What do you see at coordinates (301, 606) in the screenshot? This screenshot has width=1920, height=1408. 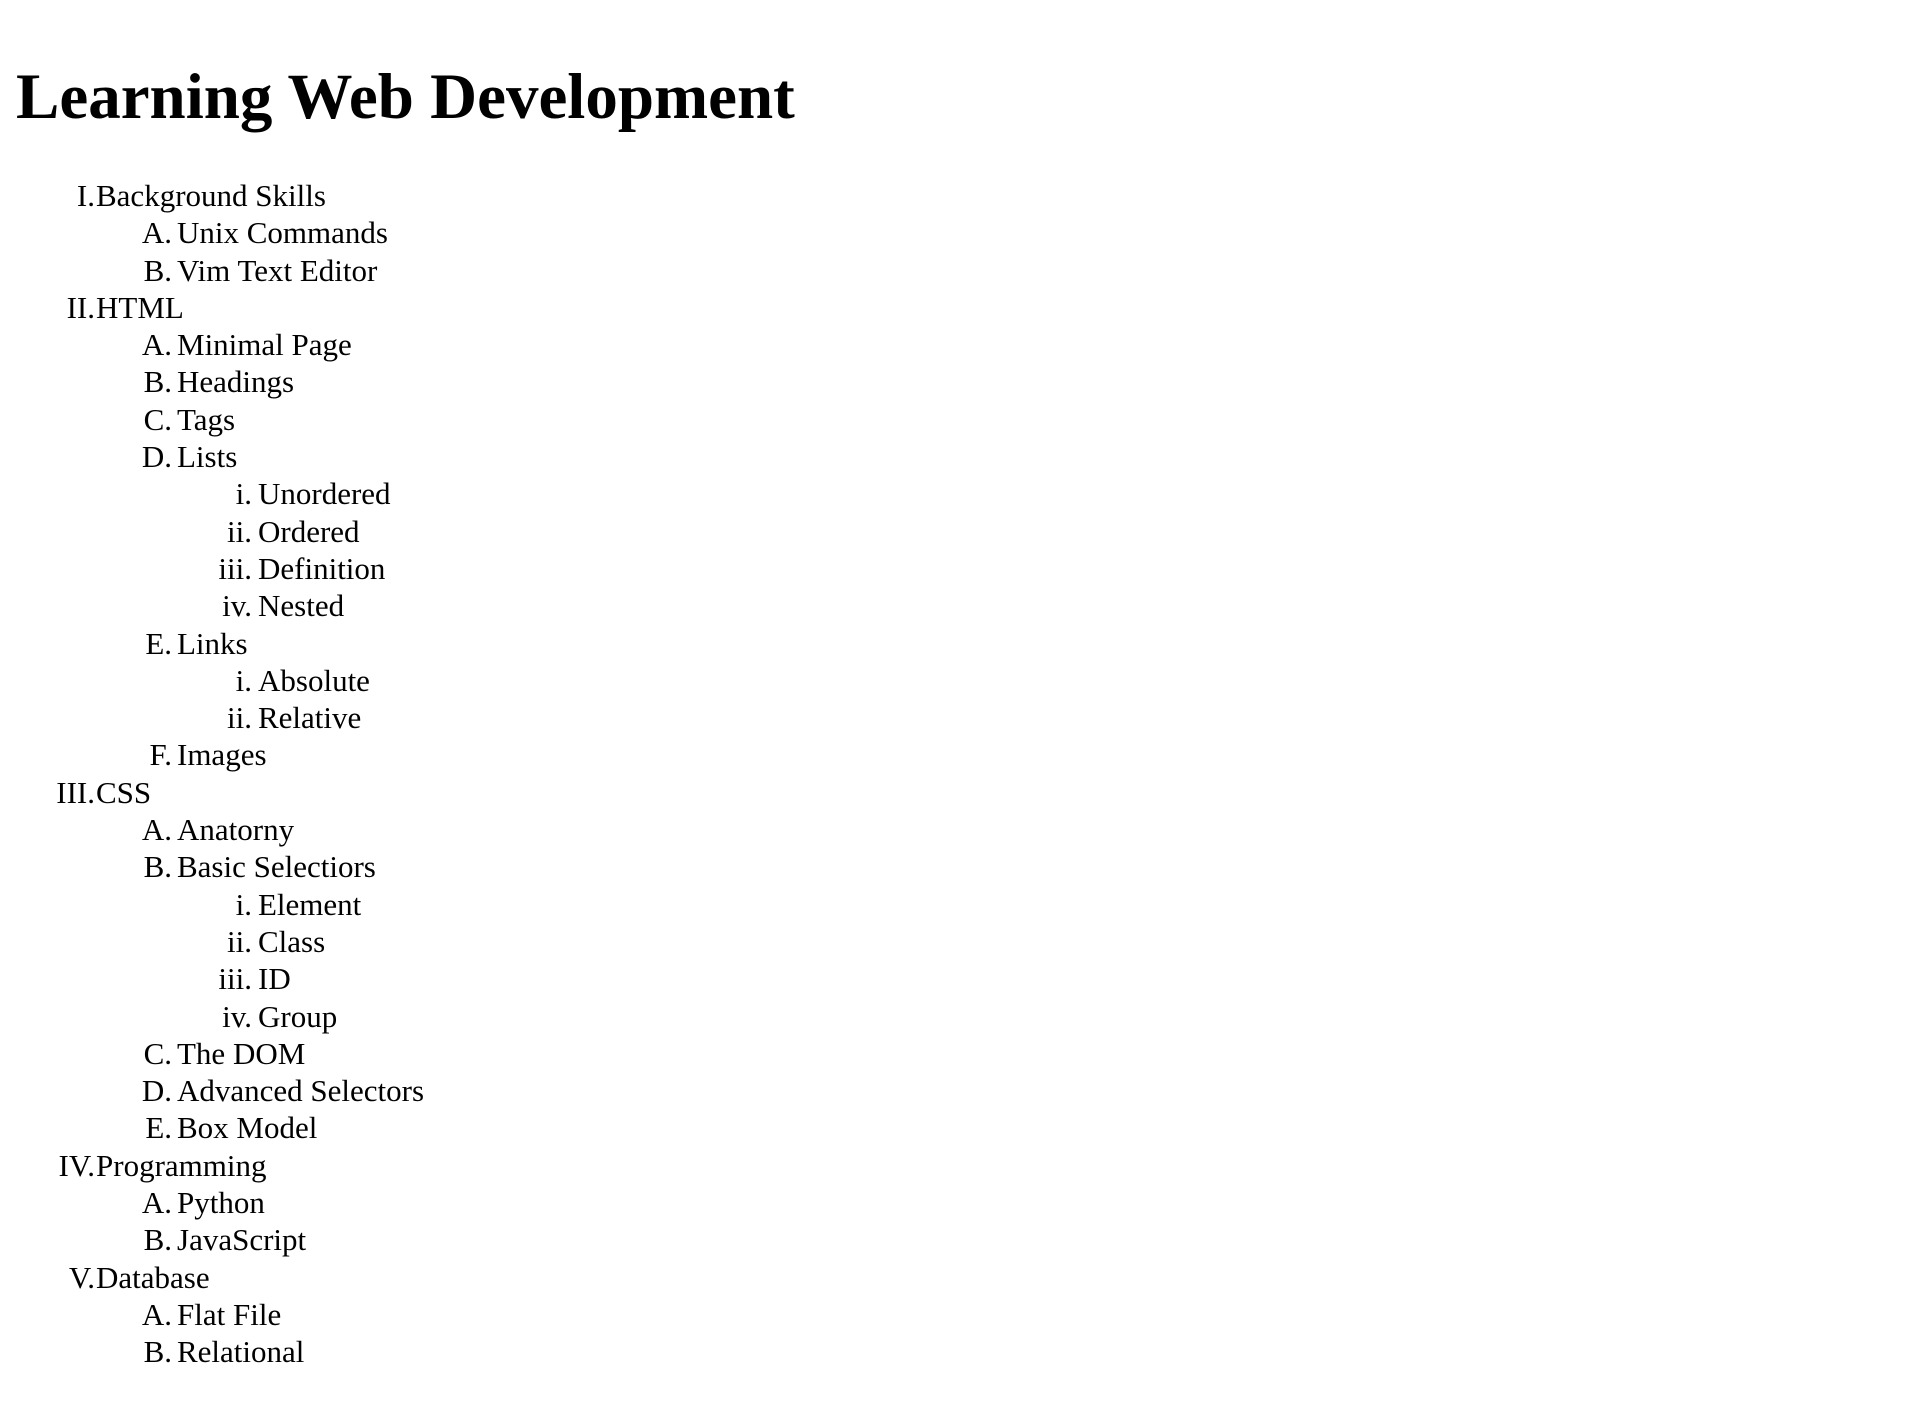 I see `outline-item-label: Nested` at bounding box center [301, 606].